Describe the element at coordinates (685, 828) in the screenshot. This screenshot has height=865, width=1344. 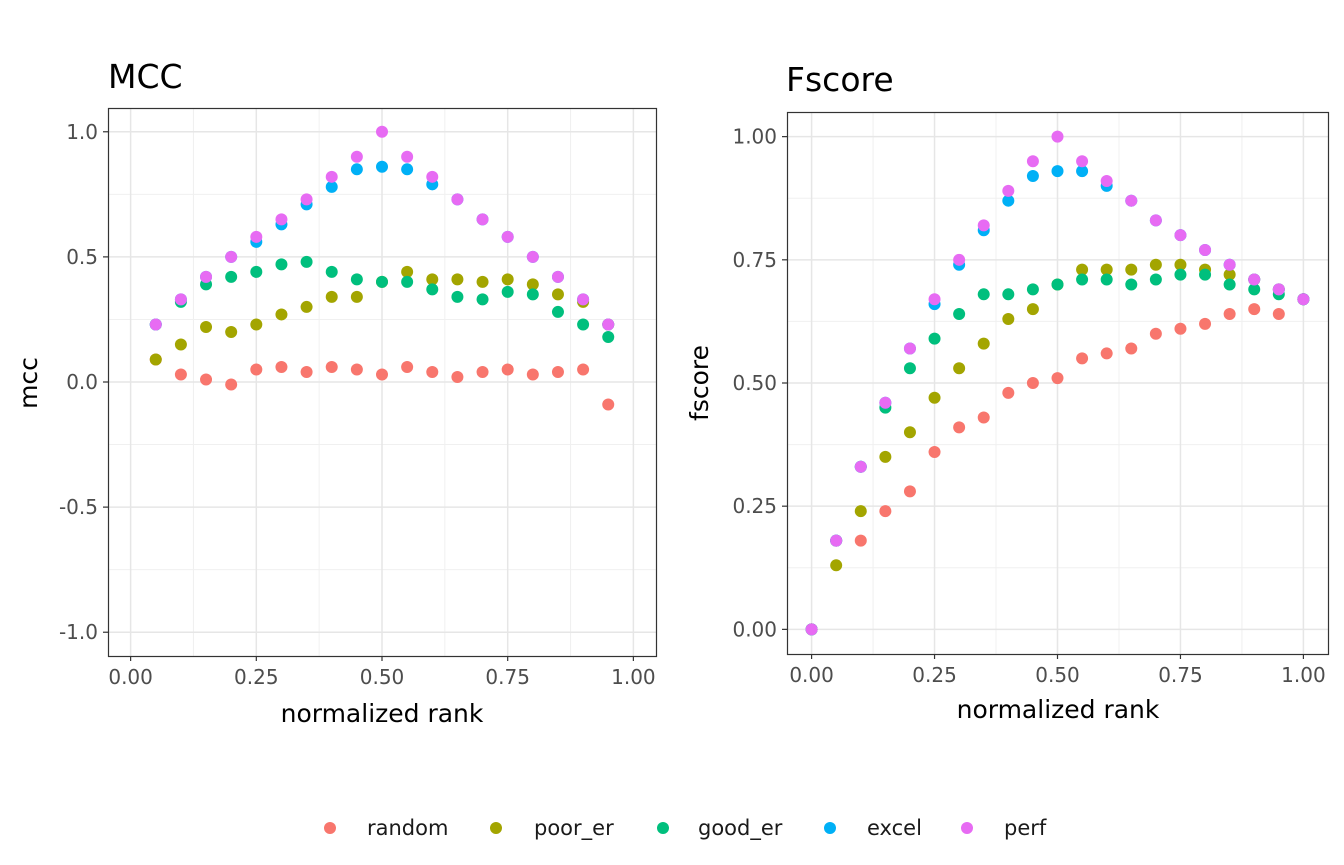
I see `legend: random poor_er good_er excel perf` at that location.